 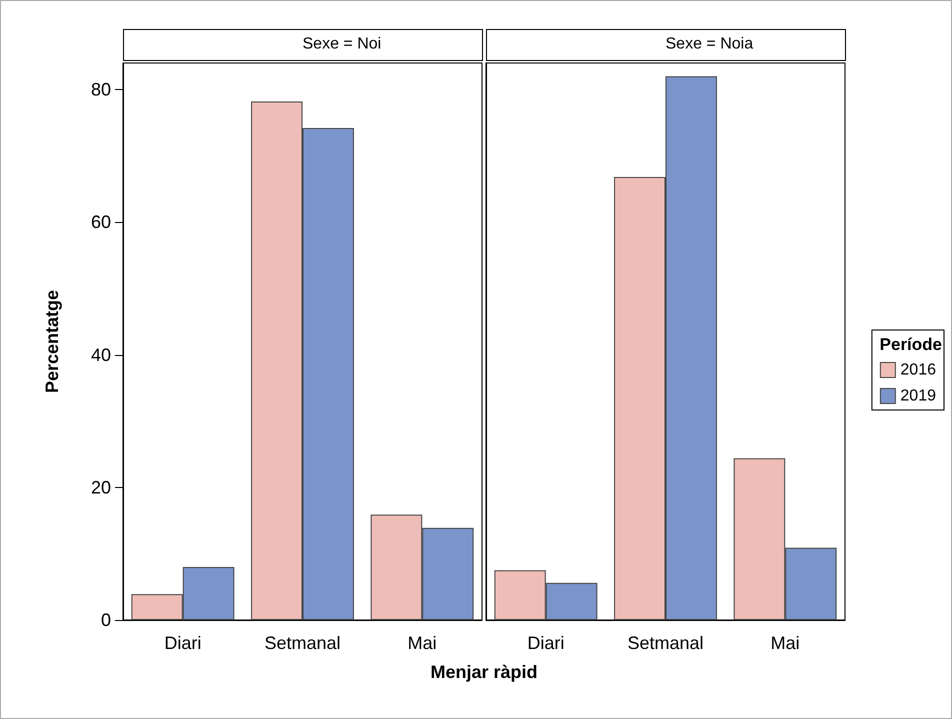 I want to click on y-axis-title: Percentatge, so click(x=52, y=342).